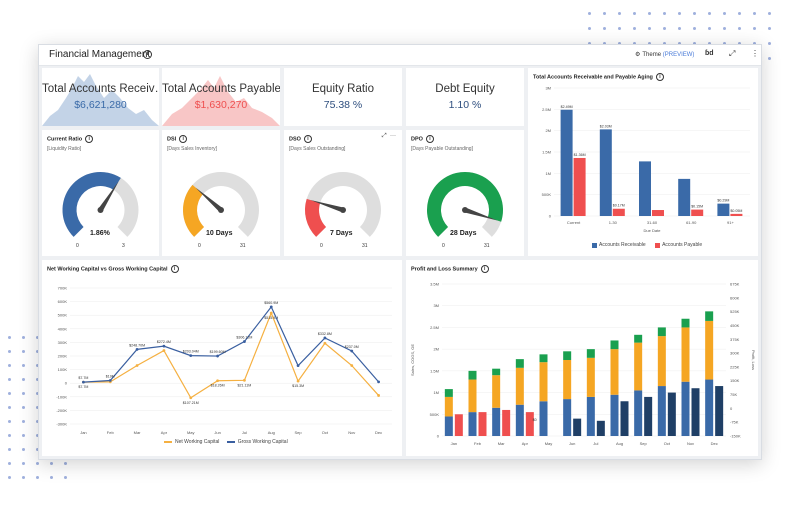 The width and height of the screenshot is (800, 507). What do you see at coordinates (221, 210) in the screenshot?
I see `gauge-hub` at bounding box center [221, 210].